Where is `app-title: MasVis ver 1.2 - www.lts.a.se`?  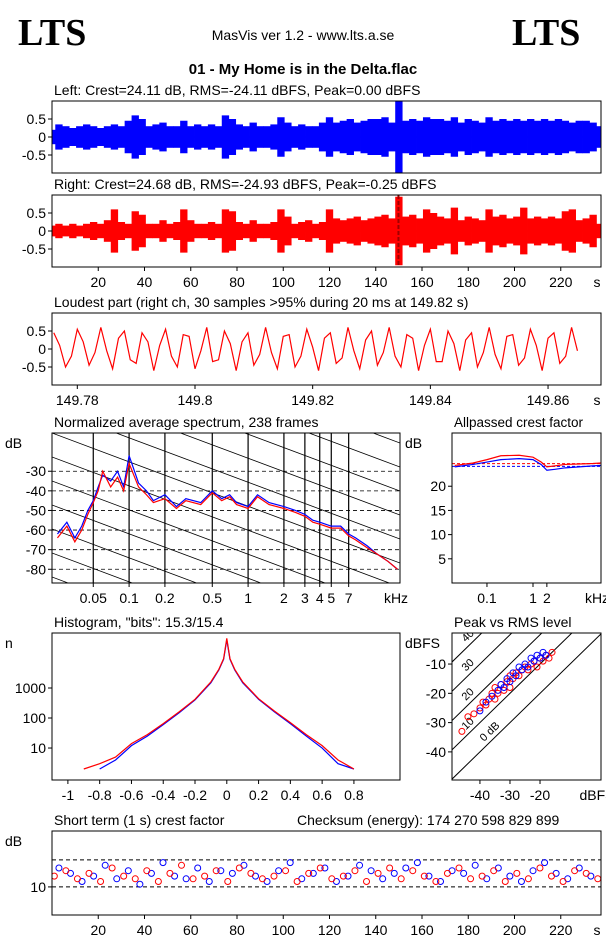 app-title: MasVis ver 1.2 - www.lts.a.se is located at coordinates (303, 35).